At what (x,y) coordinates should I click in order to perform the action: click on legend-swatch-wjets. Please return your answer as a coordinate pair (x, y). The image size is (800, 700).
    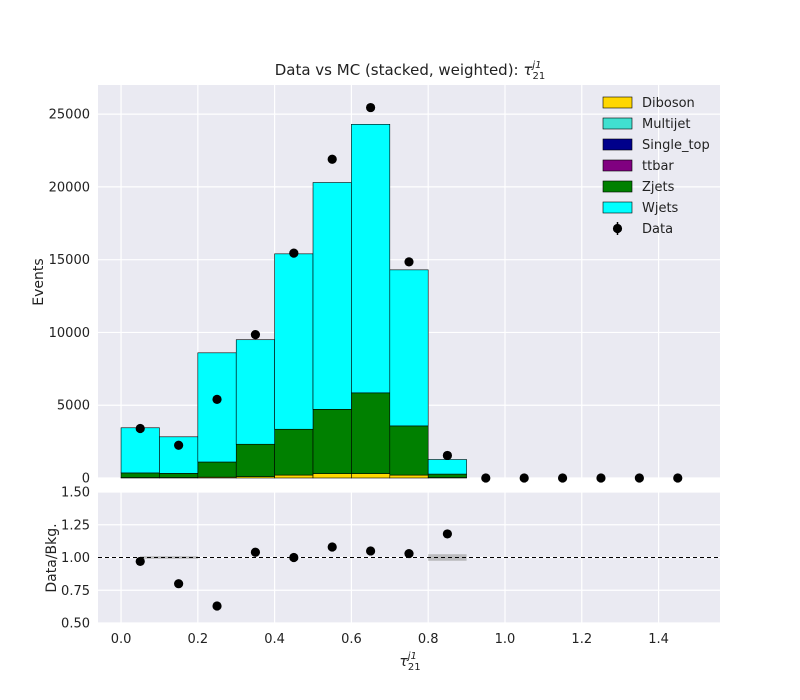
    Looking at the image, I should click on (617, 207).